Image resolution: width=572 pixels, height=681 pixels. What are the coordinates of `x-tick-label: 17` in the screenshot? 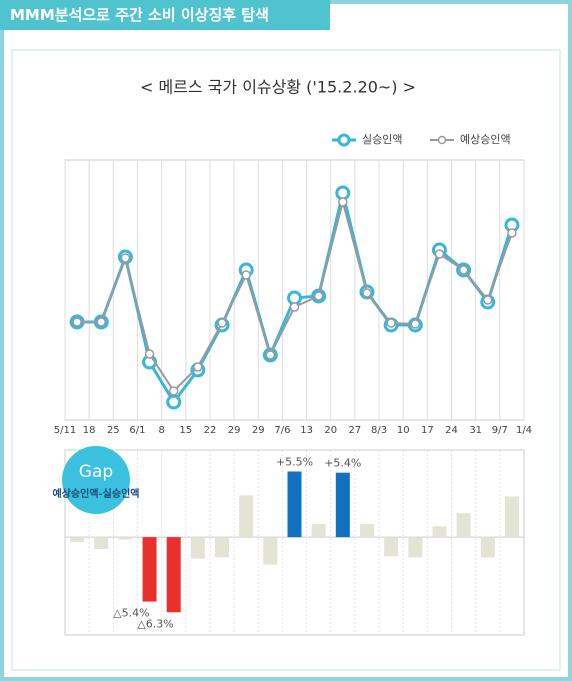 It's located at (427, 430).